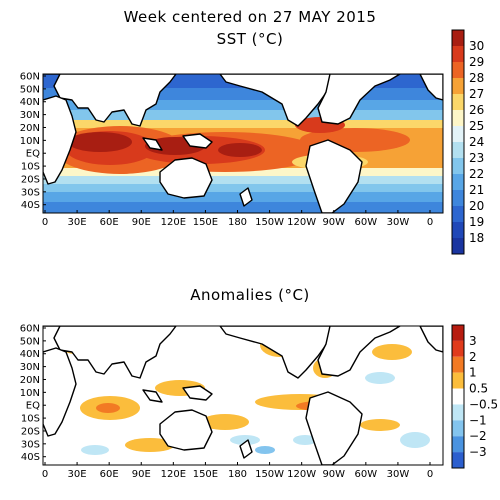  I want to click on colorbar-label: 23, so click(476, 158).